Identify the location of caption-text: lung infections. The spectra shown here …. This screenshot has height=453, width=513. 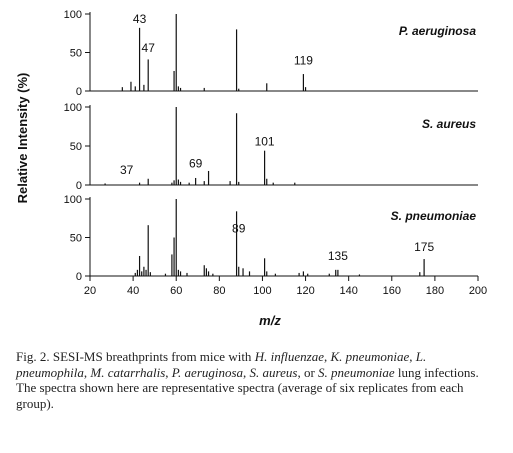
(247, 387).